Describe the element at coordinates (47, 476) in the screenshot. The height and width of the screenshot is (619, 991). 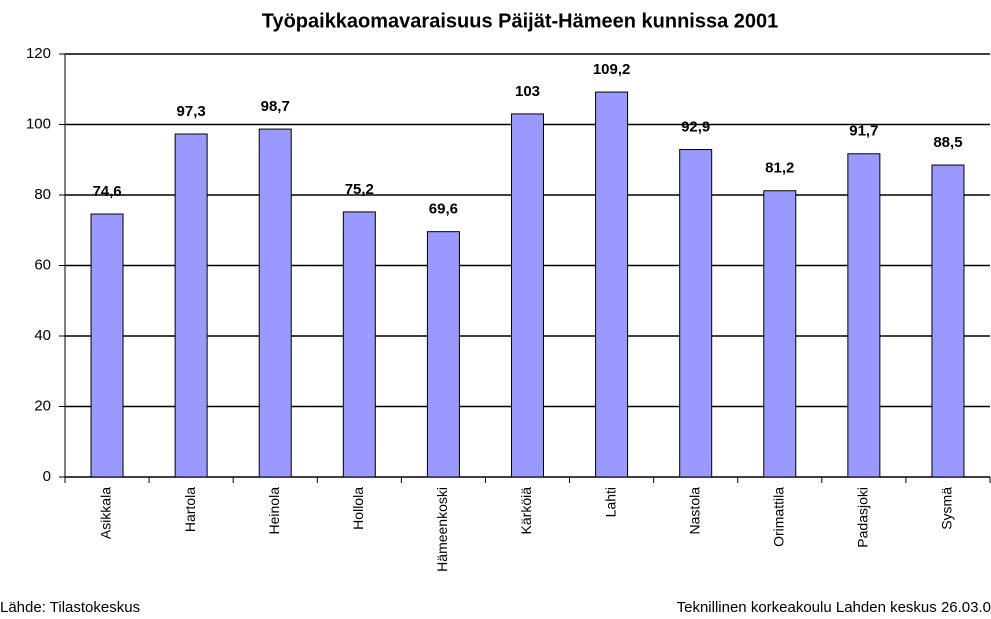
I see `y-tick-label: 0` at that location.